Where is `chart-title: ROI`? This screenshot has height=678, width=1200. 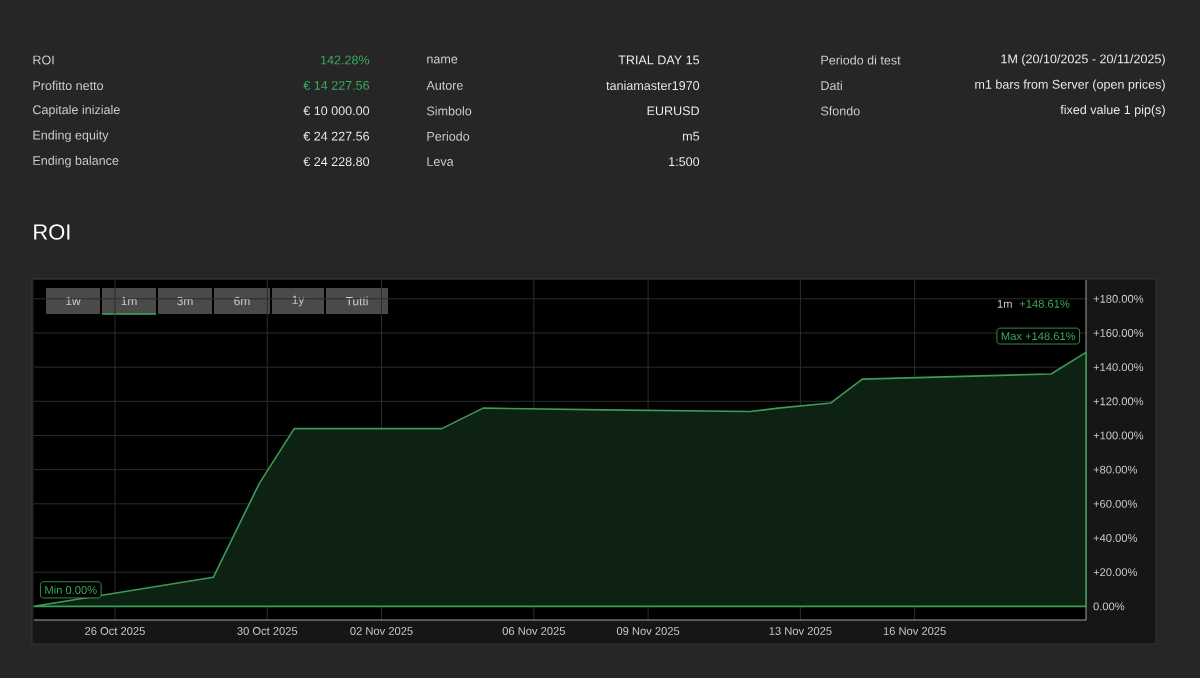 chart-title: ROI is located at coordinates (52, 232).